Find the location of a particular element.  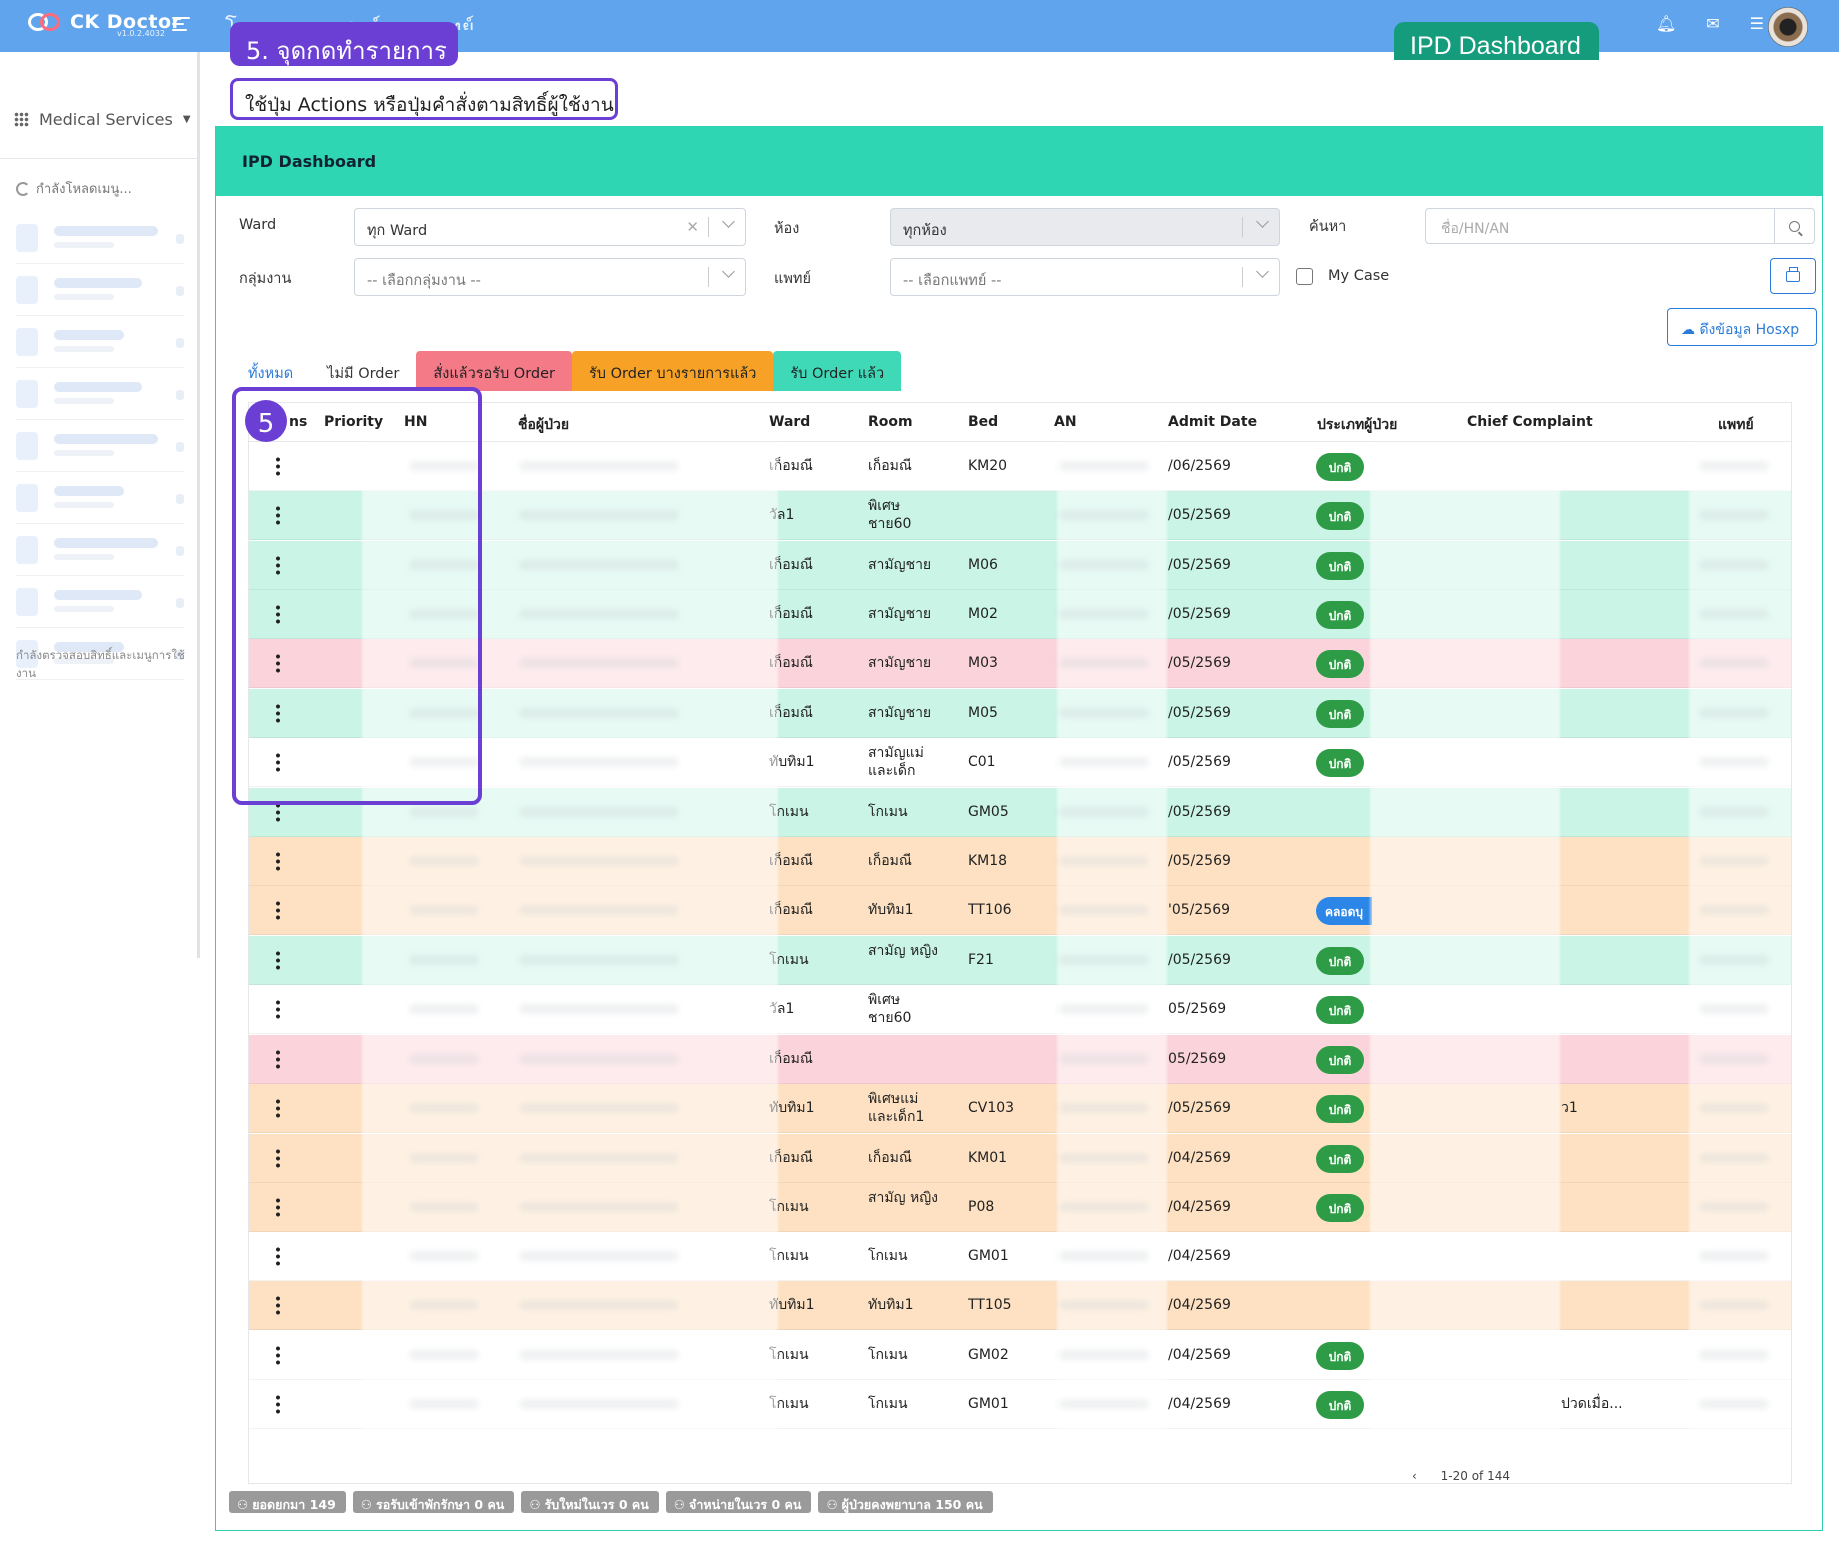

col-admit-date: Admit Date is located at coordinates (1213, 422).